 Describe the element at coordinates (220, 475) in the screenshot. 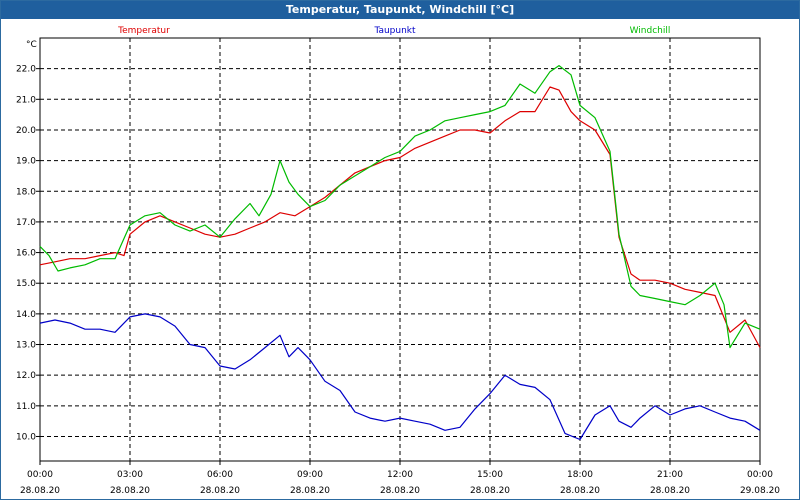

I see `x-tick-time-label: 06:00` at that location.